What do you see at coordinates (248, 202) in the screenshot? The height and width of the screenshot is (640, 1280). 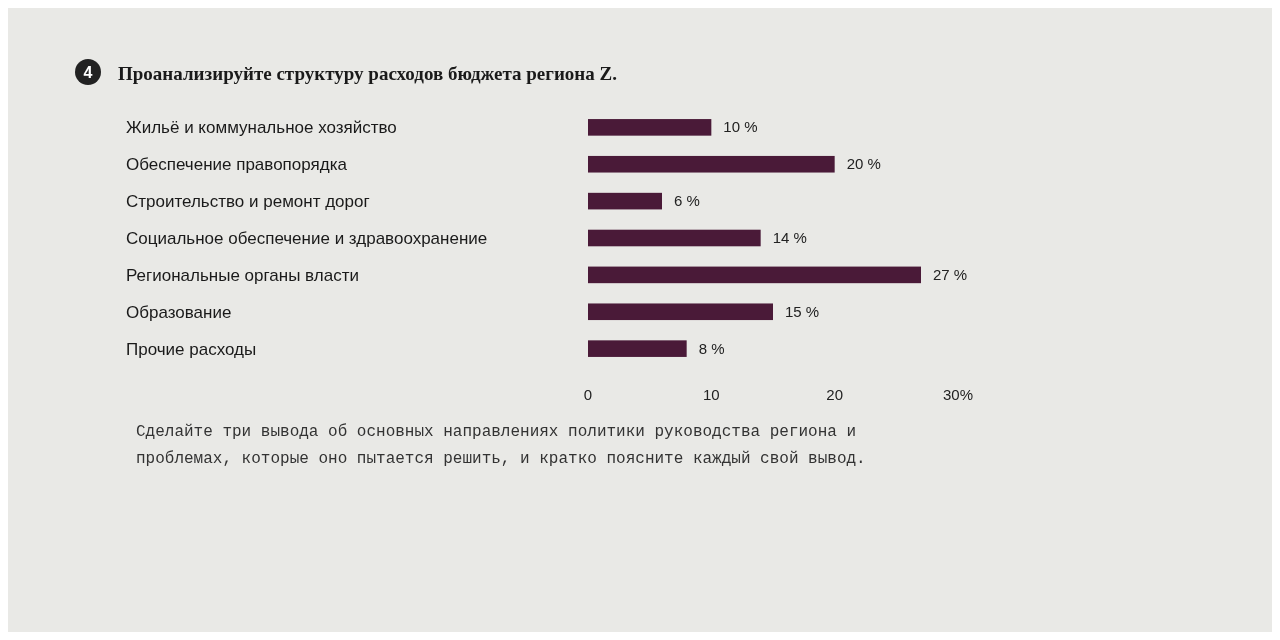 I see `y-tick-label: Строительство и ремонт дорог` at bounding box center [248, 202].